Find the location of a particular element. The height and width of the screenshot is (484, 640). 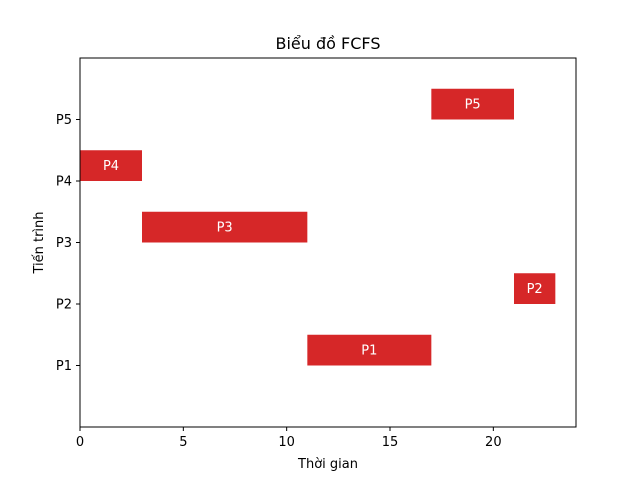

x-tick-label: 20 is located at coordinates (493, 442).